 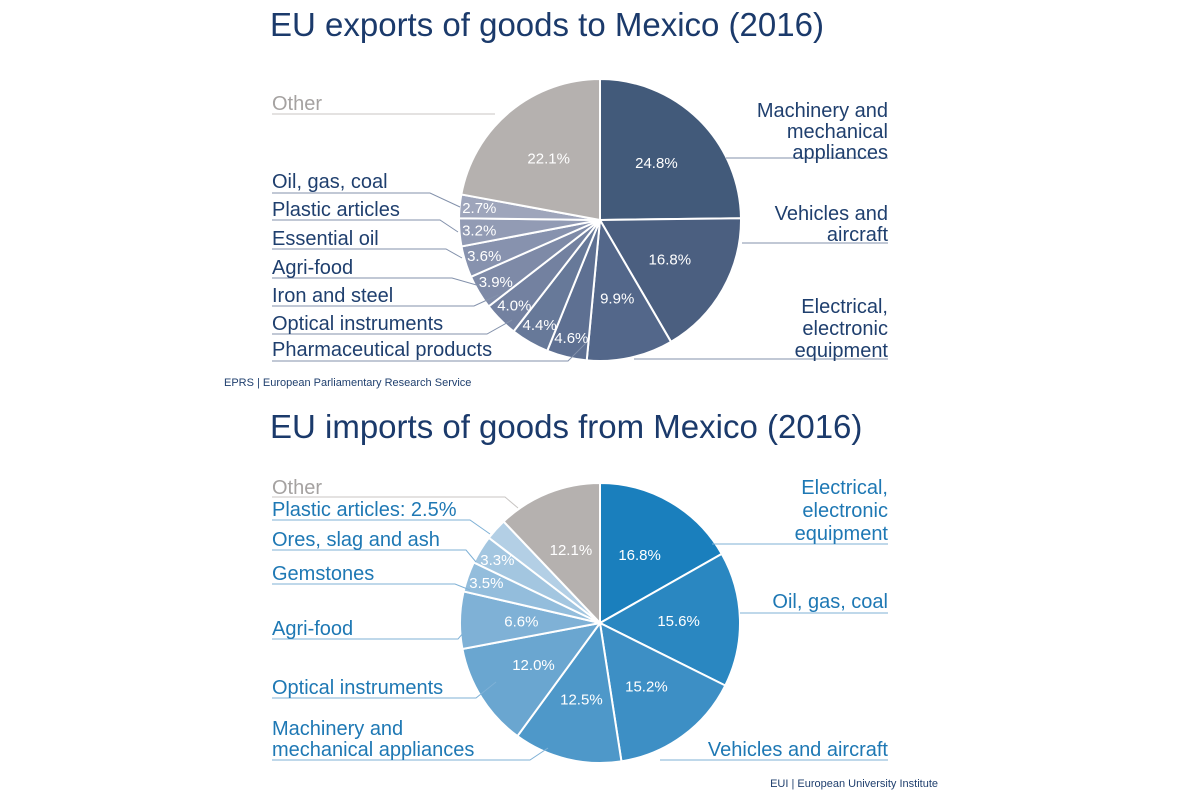 What do you see at coordinates (566, 426) in the screenshot?
I see `imports-chart-title: EU imports of goods from Mexico (2016)` at bounding box center [566, 426].